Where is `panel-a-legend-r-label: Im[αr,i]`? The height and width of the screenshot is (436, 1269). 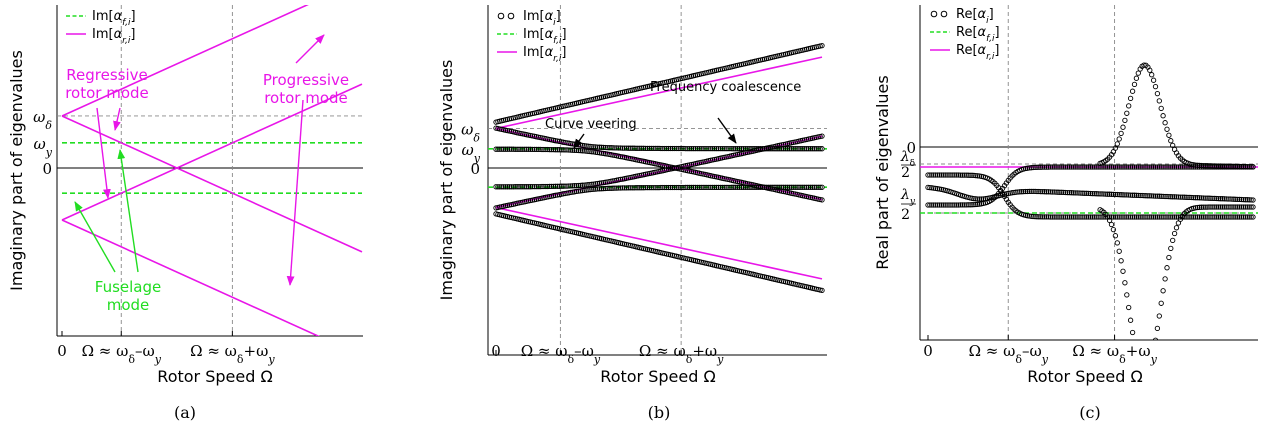 panel-a-legend-r-label: Im[αr,i] is located at coordinates (113, 36).